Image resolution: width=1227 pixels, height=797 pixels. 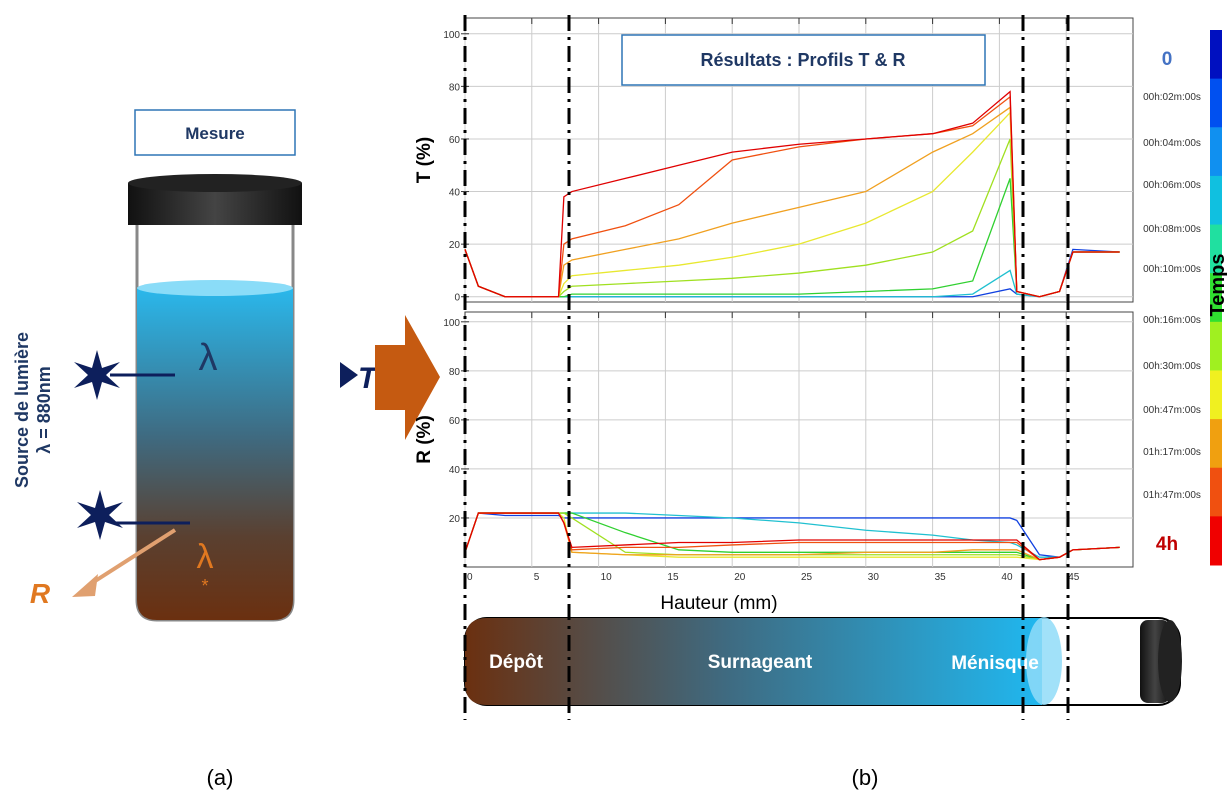 What do you see at coordinates (874, 577) in the screenshot?
I see `x-tick-label: 30` at bounding box center [874, 577].